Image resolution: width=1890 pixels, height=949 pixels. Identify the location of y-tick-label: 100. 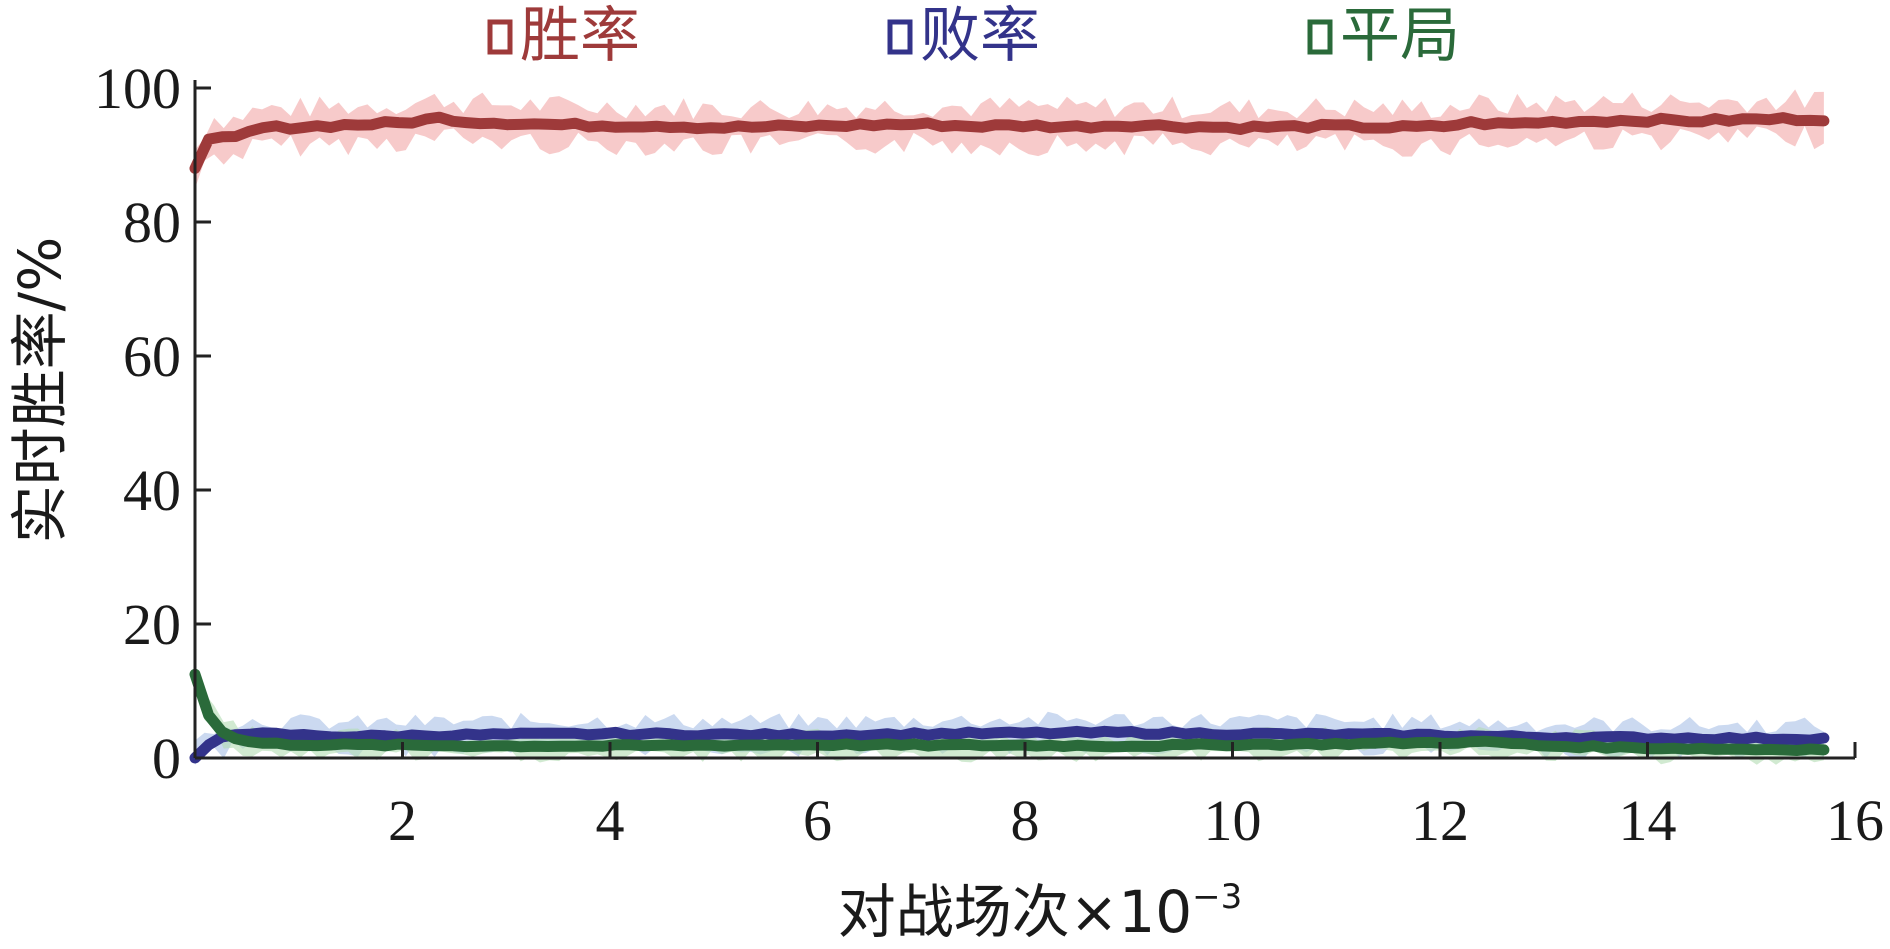
(137, 88).